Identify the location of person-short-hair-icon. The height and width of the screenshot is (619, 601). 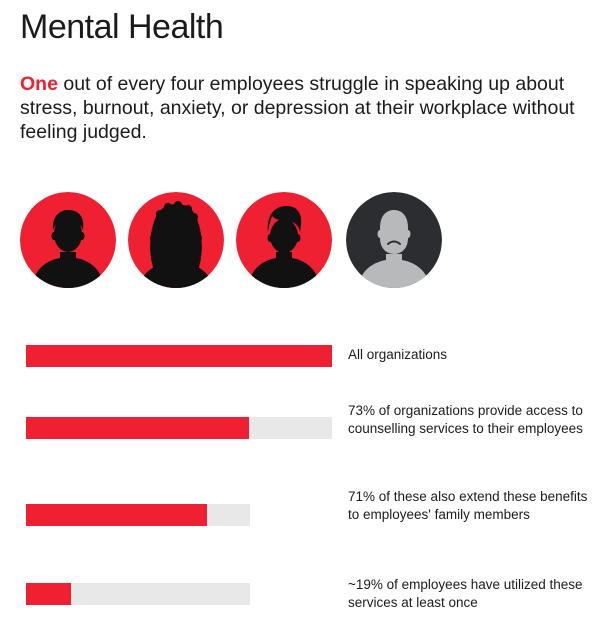
(68, 240).